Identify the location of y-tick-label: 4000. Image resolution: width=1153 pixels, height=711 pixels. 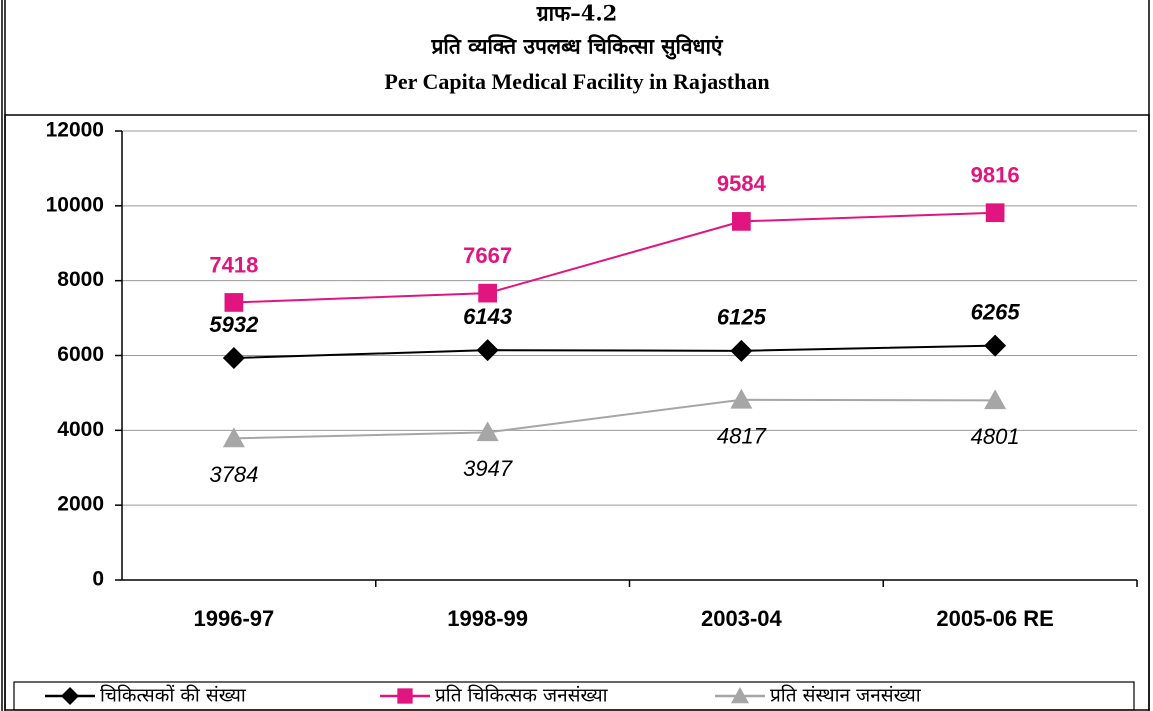
(80, 429).